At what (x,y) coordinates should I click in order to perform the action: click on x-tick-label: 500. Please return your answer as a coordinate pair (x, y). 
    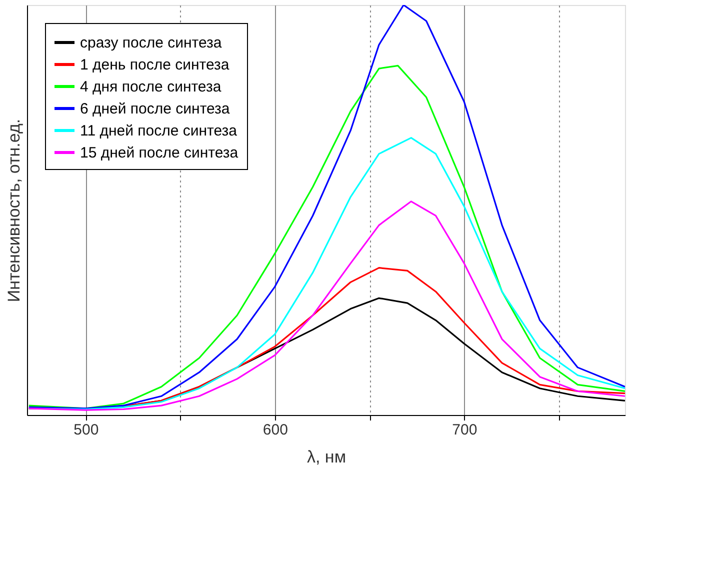
    Looking at the image, I should click on (86, 430).